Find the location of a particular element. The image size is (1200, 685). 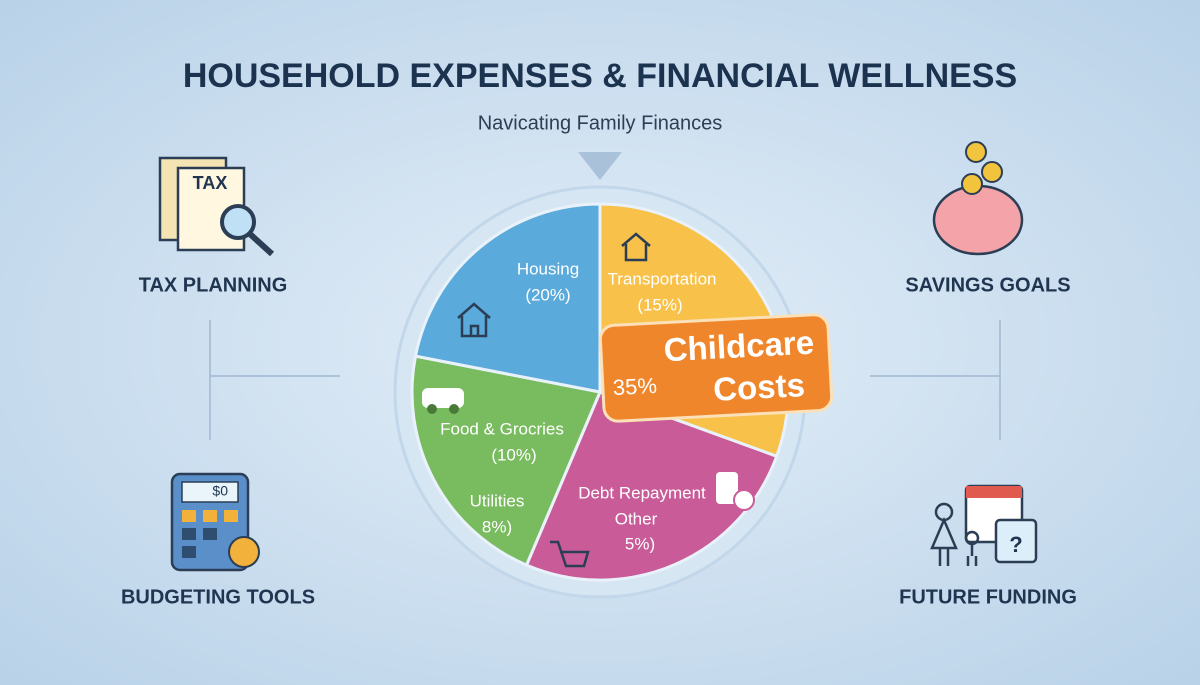

calendar is located at coordinates (1016, 541).